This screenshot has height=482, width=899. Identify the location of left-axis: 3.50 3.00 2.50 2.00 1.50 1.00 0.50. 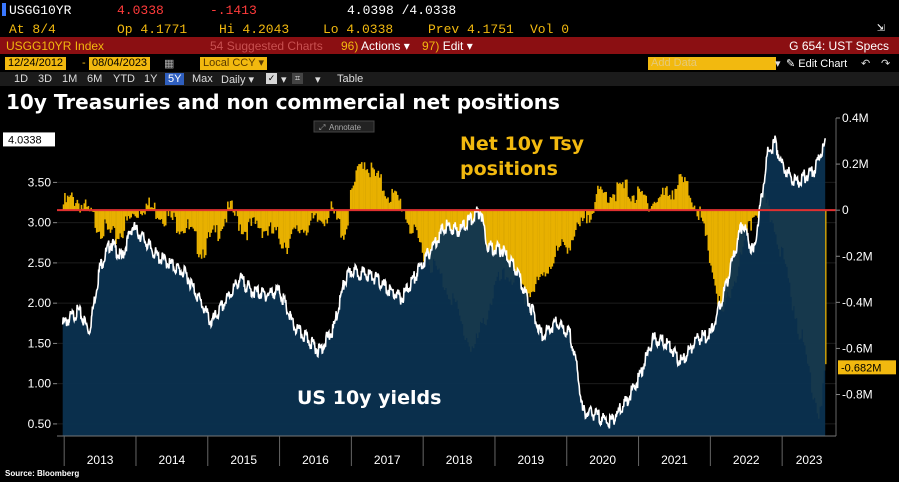
(42, 303).